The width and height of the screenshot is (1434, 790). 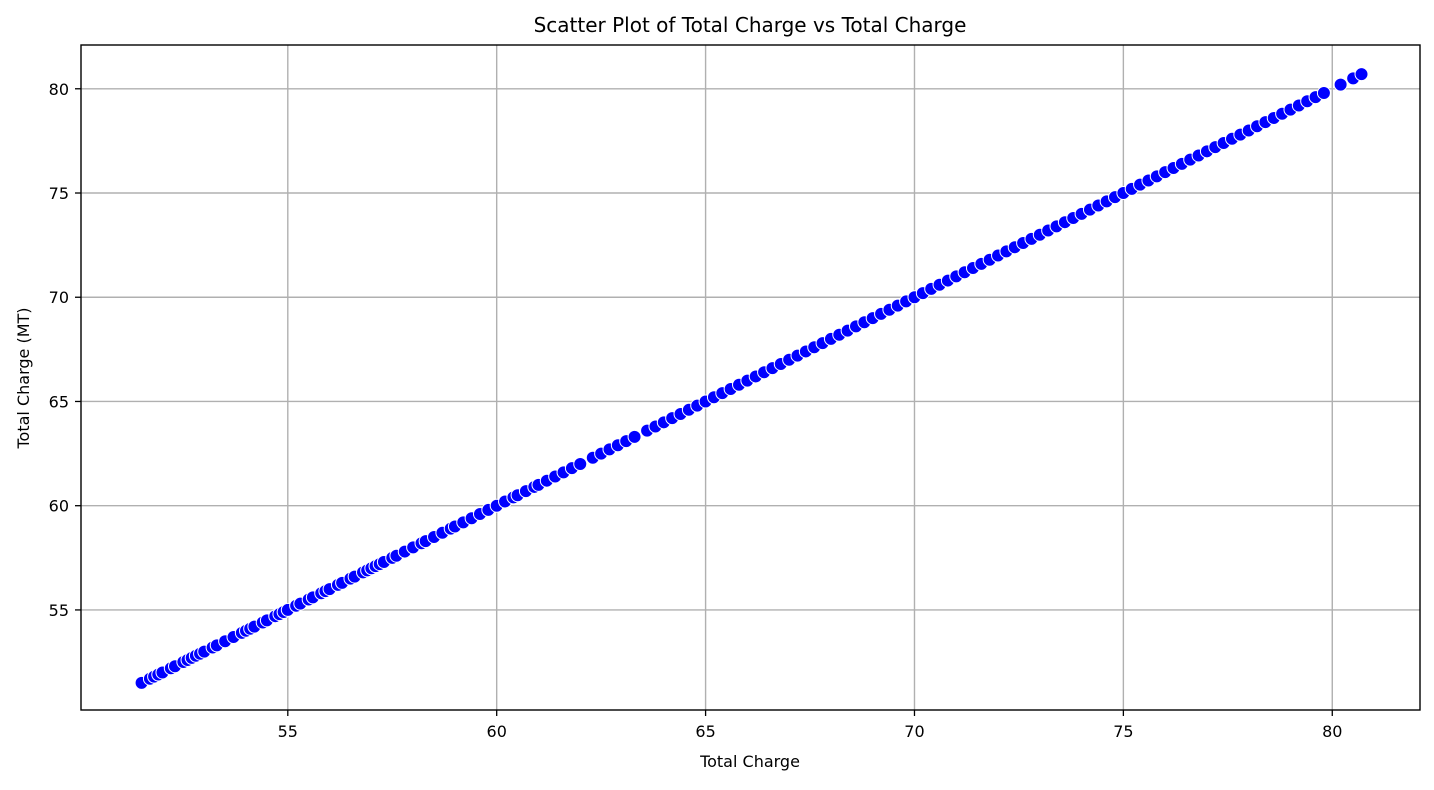 I want to click on x-tick-label: 80, so click(x=1332, y=731).